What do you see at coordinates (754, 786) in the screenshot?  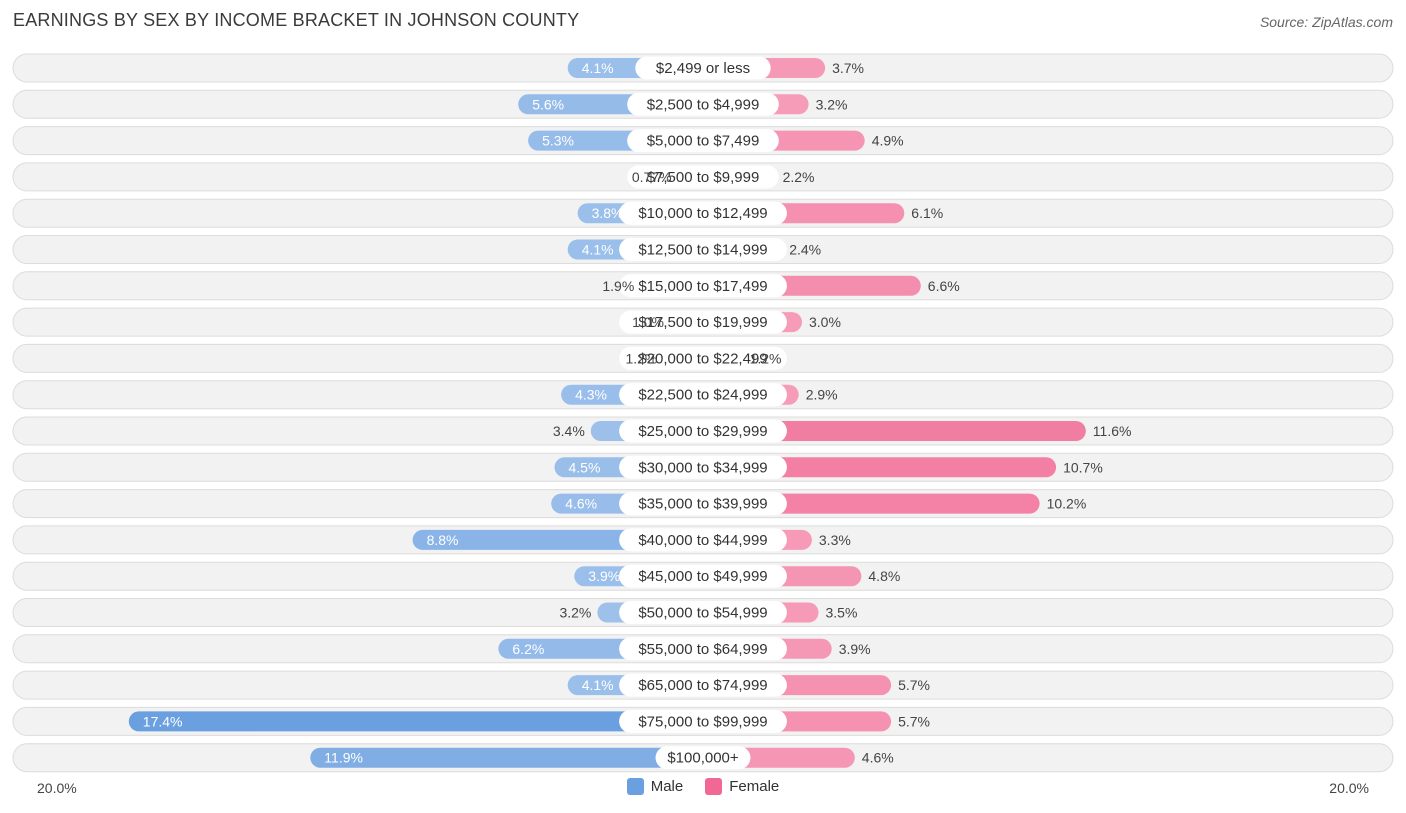 I see `legend-label-female: Female` at bounding box center [754, 786].